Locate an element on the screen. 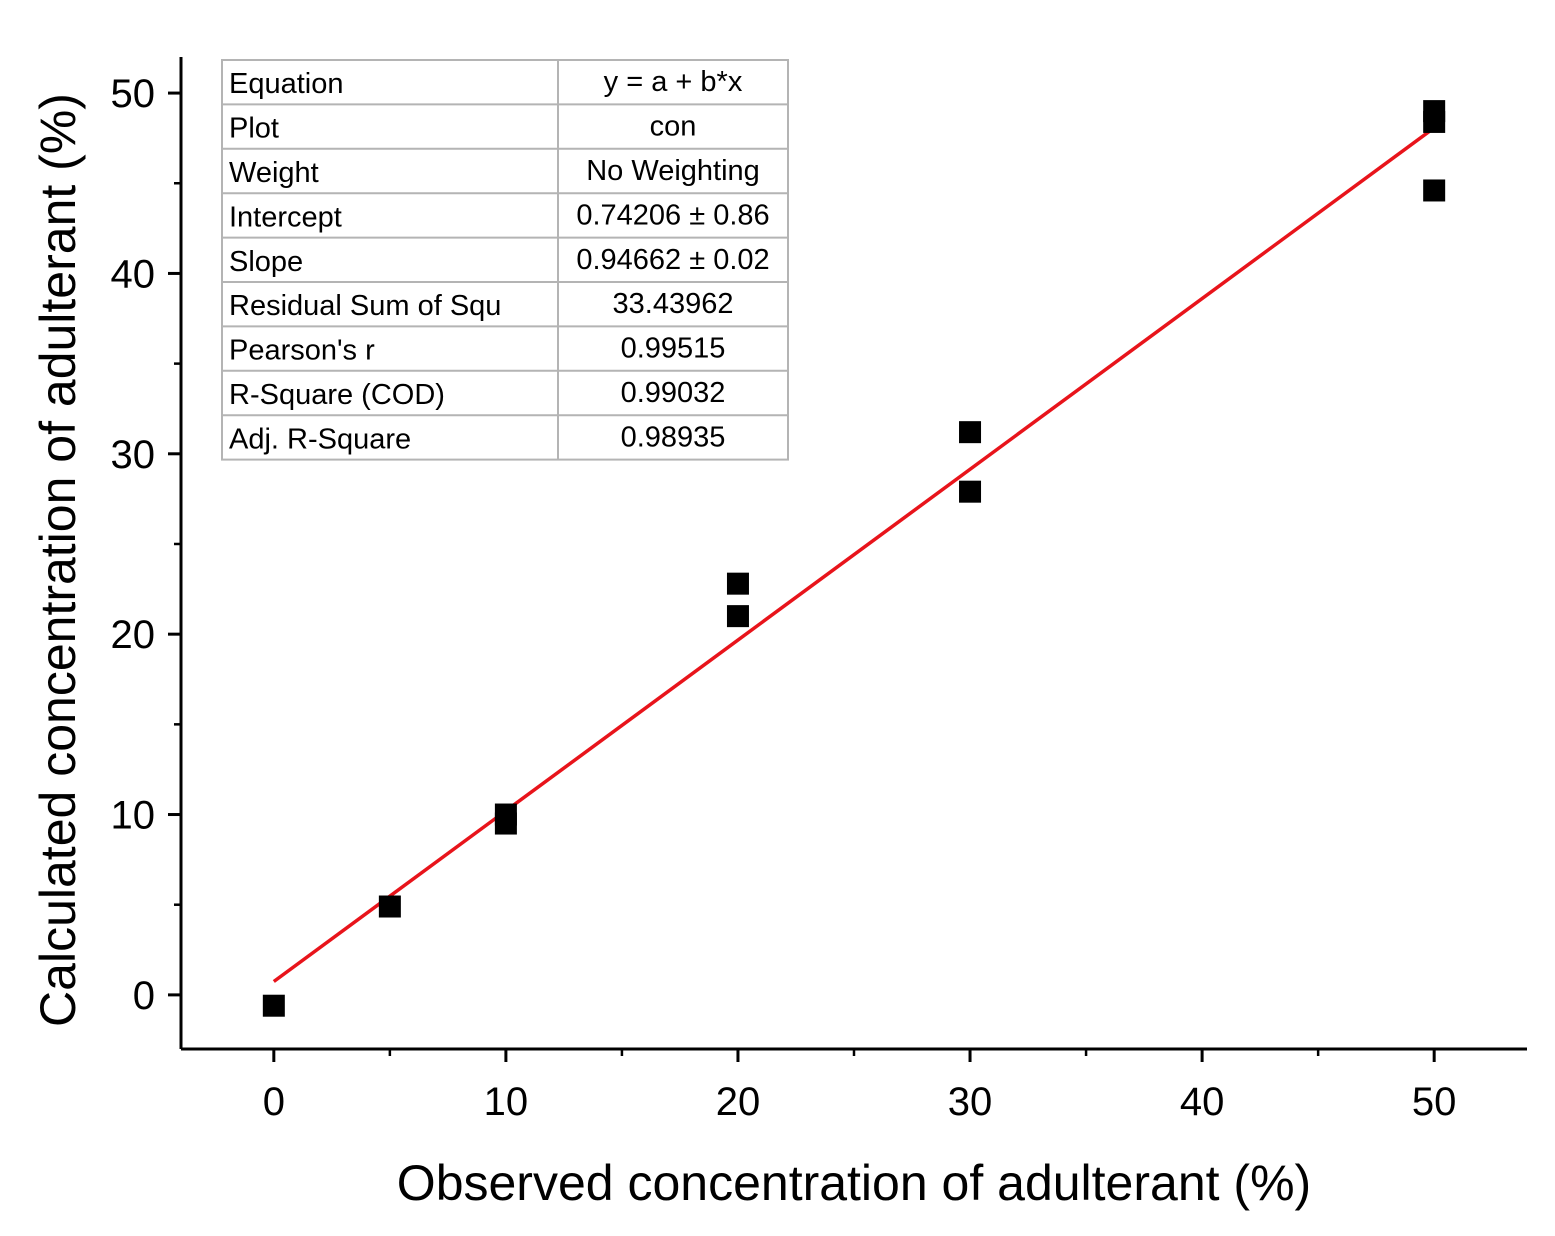 Image resolution: width=1555 pixels, height=1236 pixels. stats-table-label-5: Residual Sum of Squ is located at coordinates (365, 306).